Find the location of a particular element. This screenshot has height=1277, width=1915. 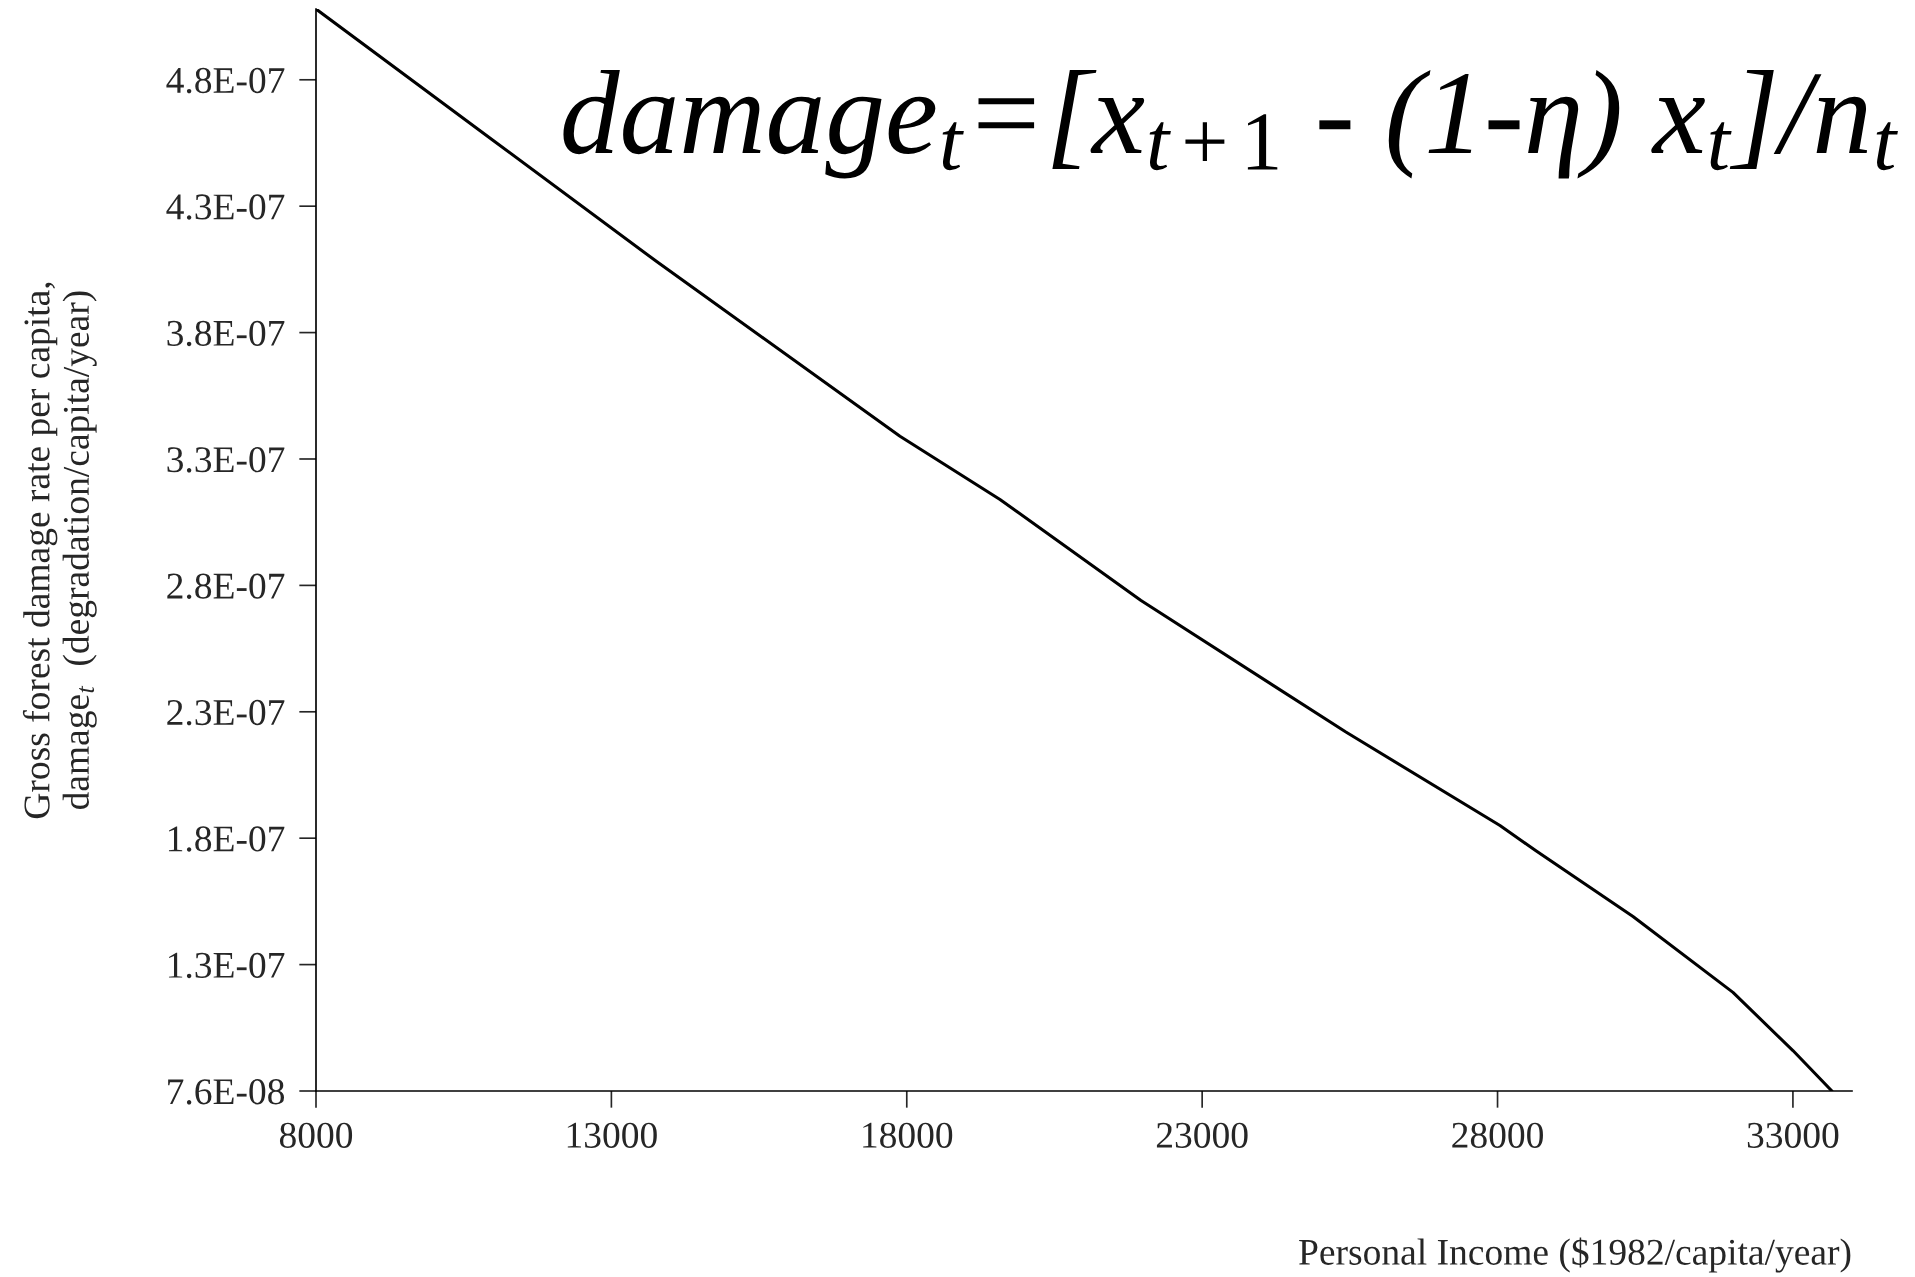

x-tick-label: 8000 is located at coordinates (316, 1135).